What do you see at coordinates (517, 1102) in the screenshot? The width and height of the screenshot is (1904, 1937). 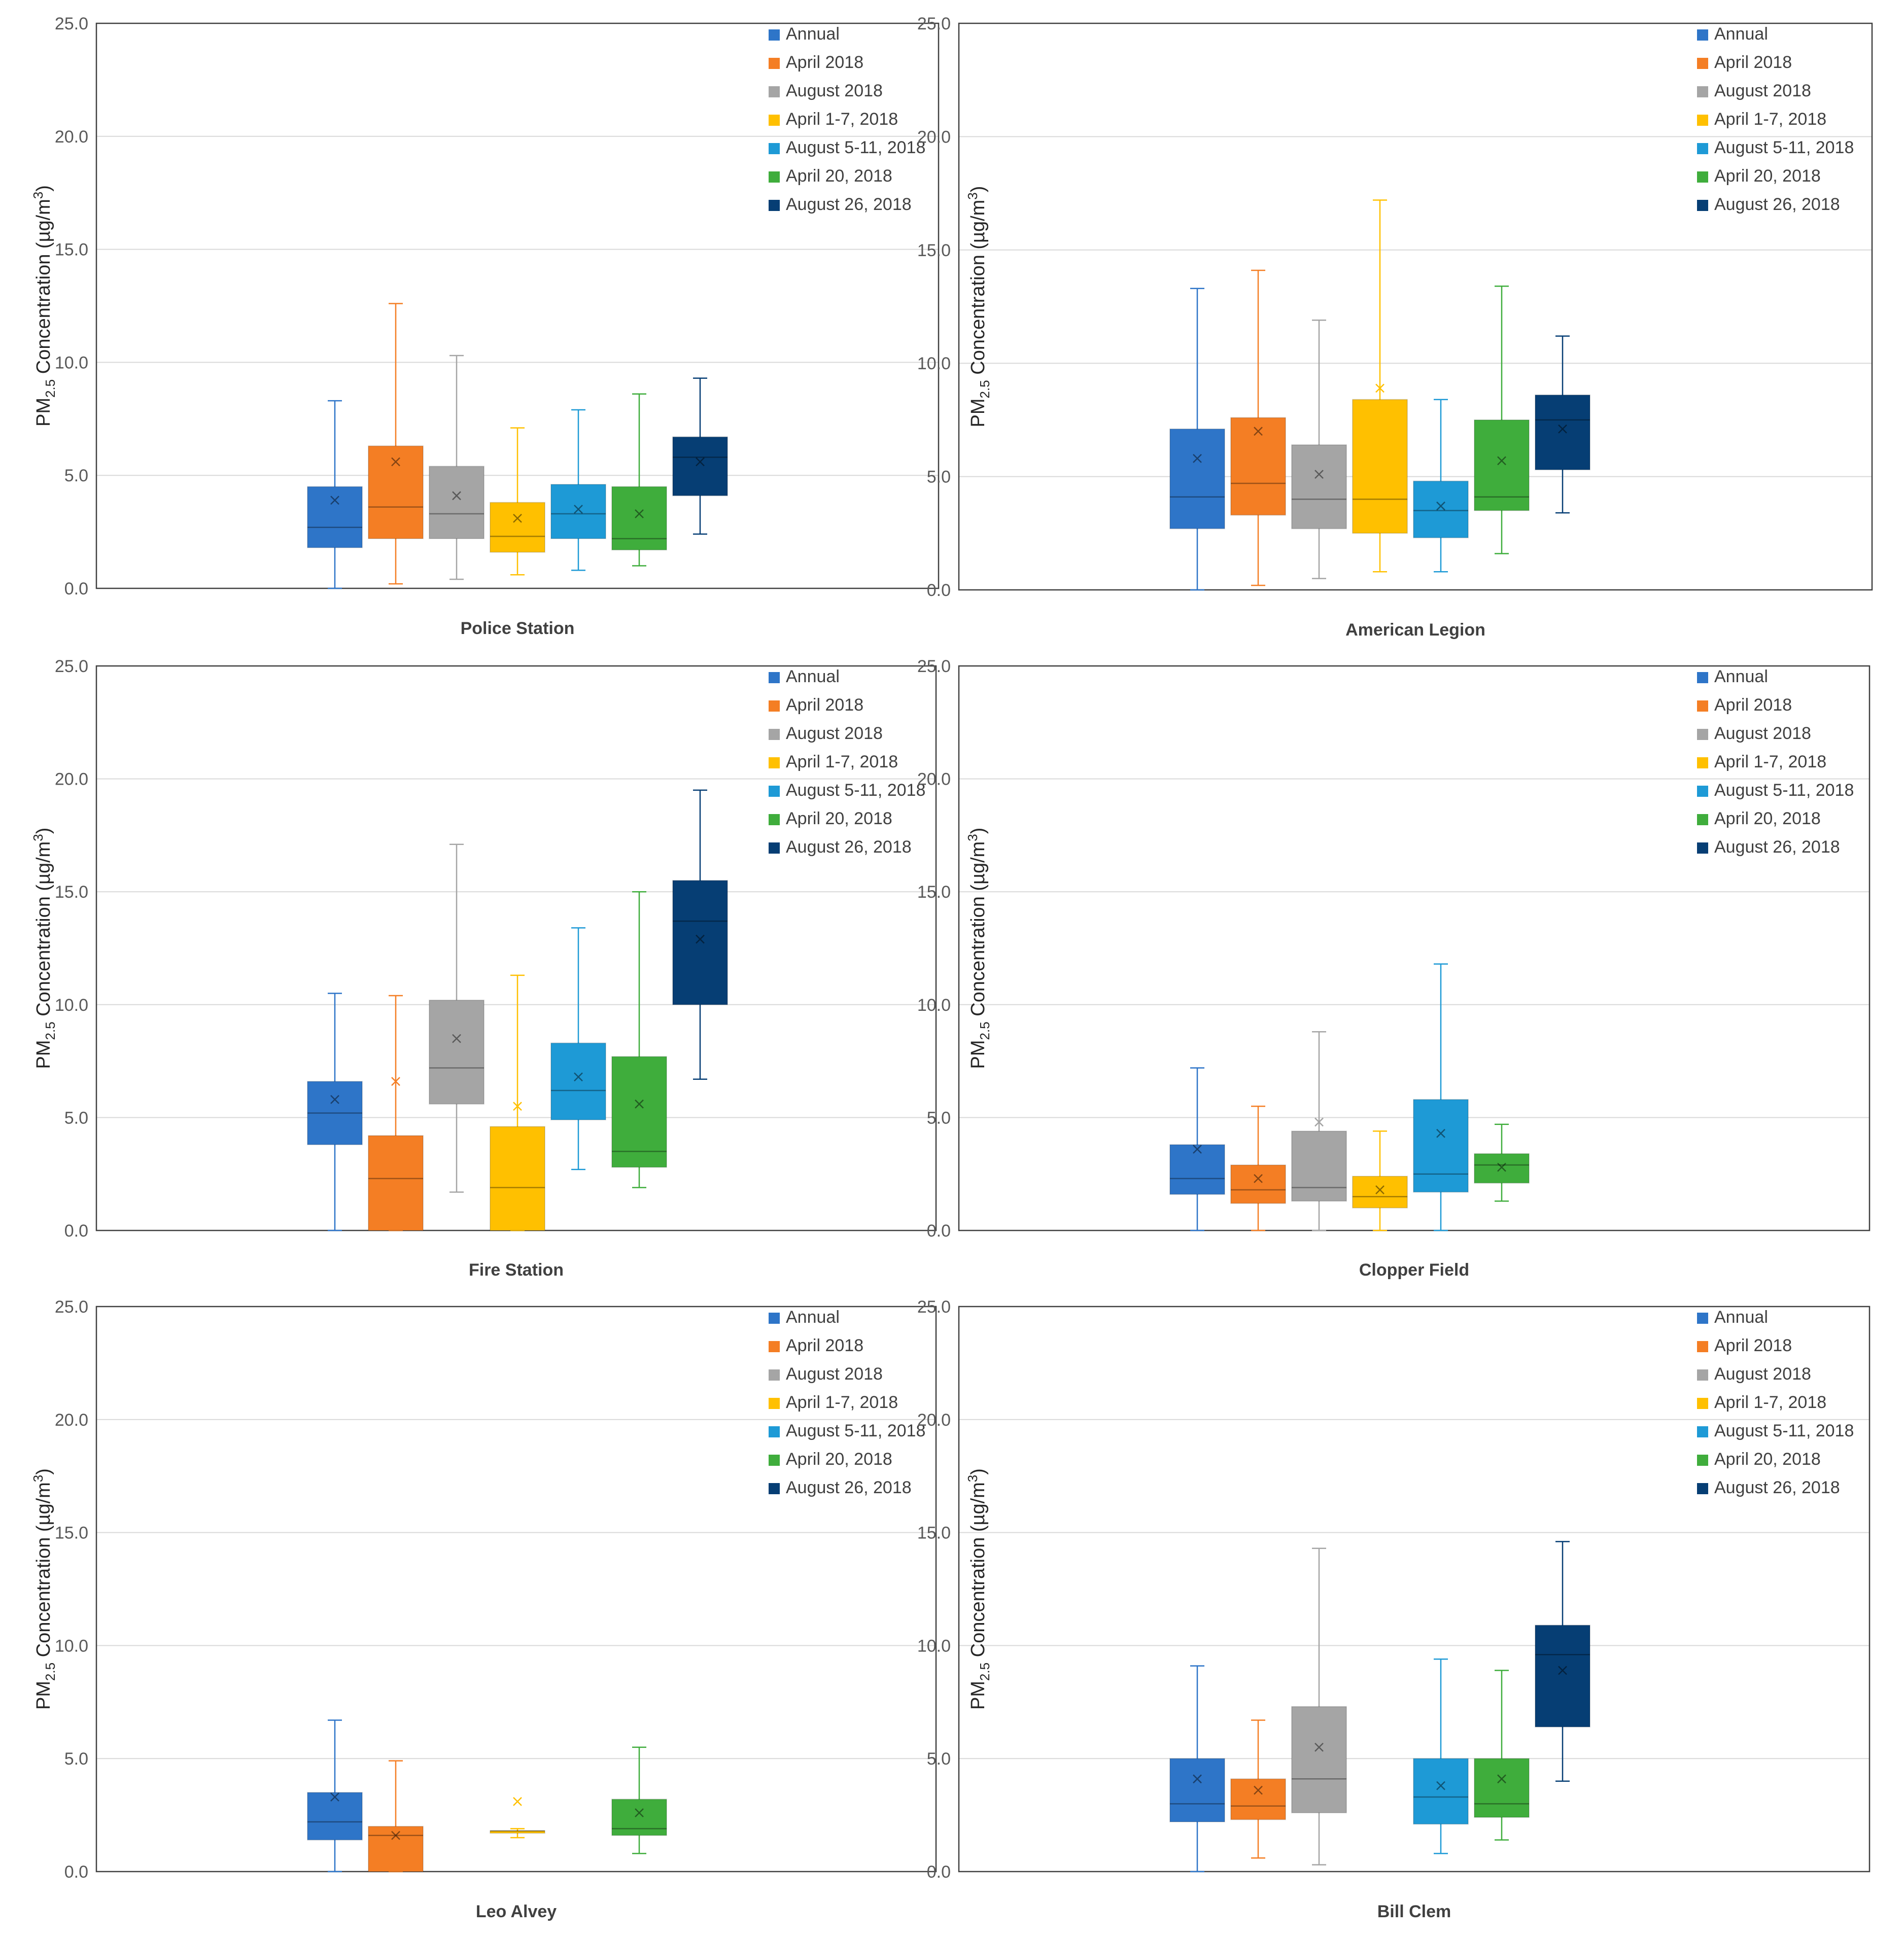 I see `box-april-1-7-2018` at bounding box center [517, 1102].